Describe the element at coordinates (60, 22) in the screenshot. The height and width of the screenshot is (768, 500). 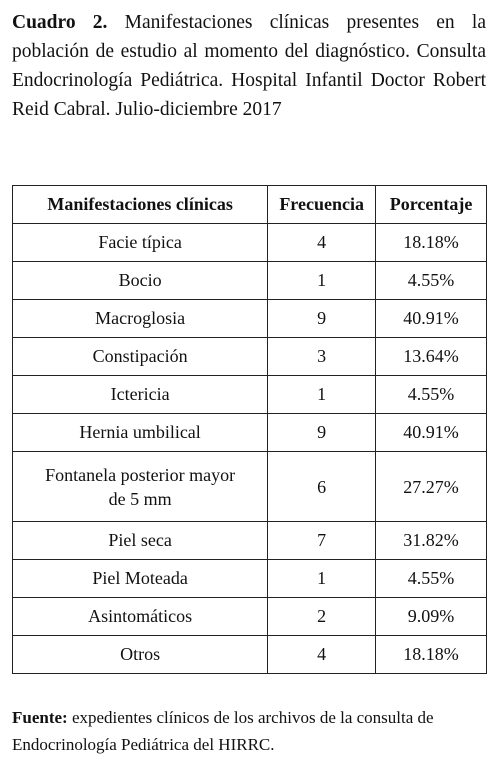
I see `caption-label: Cuadro 2.` at that location.